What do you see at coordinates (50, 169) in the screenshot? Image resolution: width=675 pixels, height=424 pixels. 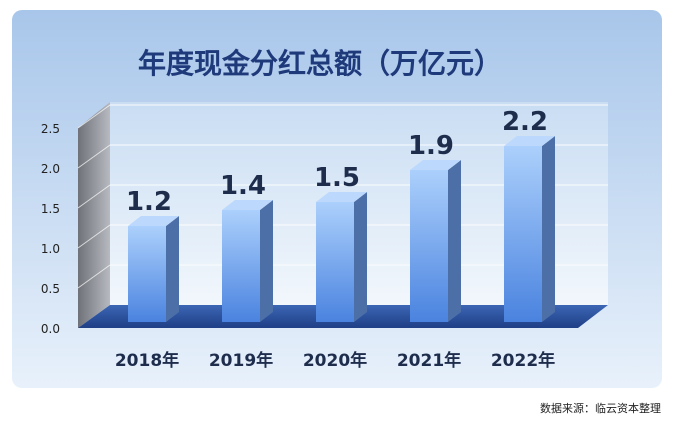 I see `y-tick-label: 2.0` at bounding box center [50, 169].